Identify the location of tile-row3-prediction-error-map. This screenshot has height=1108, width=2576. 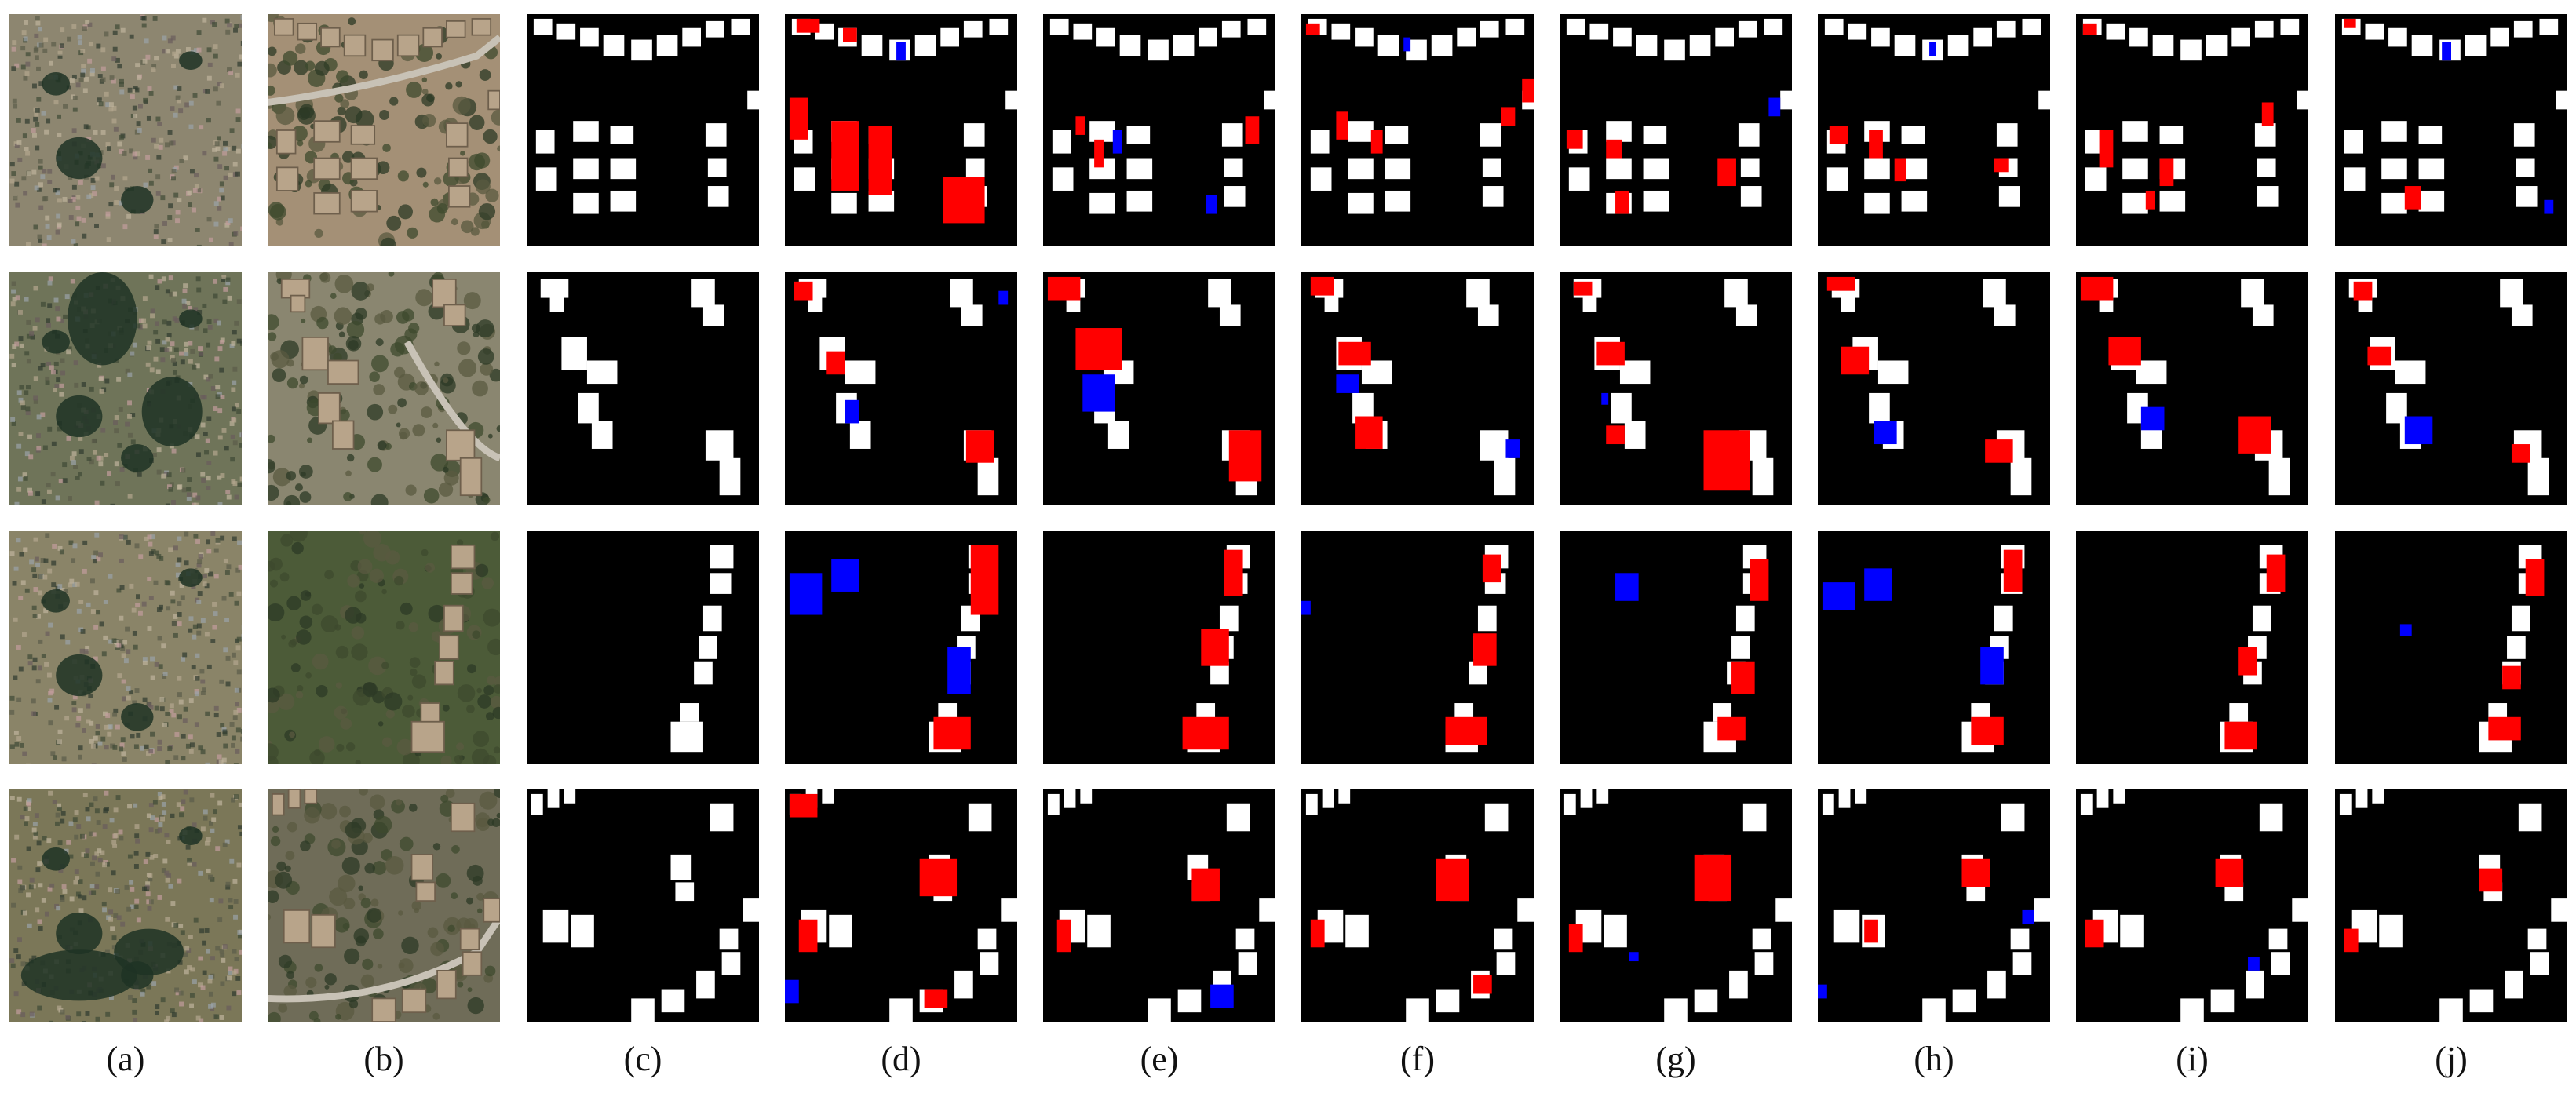
(1934, 647).